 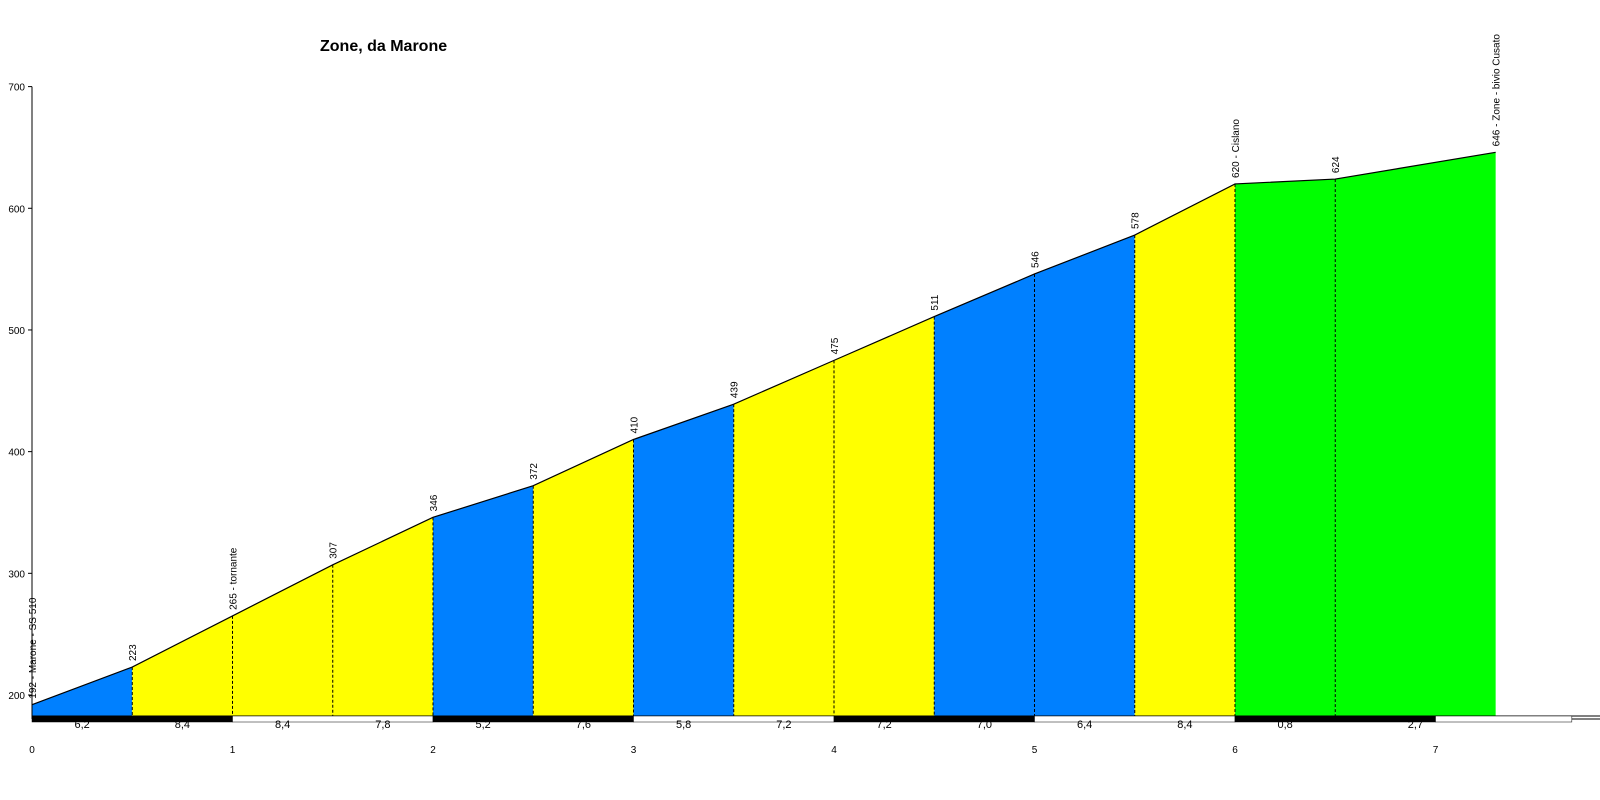 What do you see at coordinates (1035, 750) in the screenshot?
I see `x-tick-label: 5` at bounding box center [1035, 750].